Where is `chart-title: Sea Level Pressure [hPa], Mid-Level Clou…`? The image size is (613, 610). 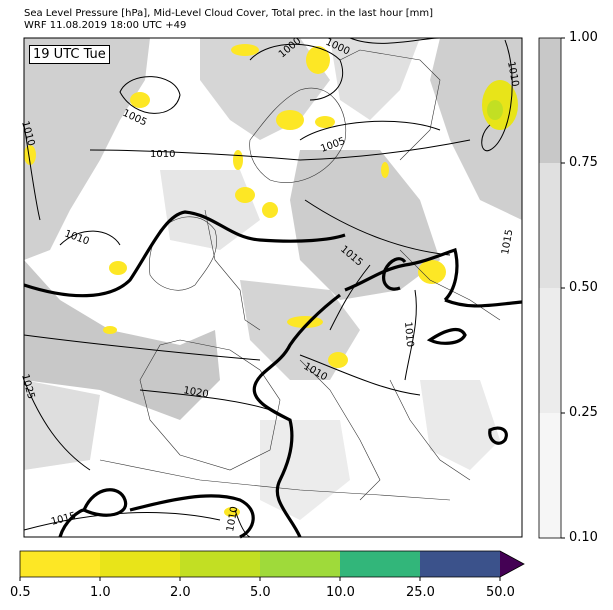 chart-title: Sea Level Pressure [hPa], Mid-Level Clou… is located at coordinates (229, 13).